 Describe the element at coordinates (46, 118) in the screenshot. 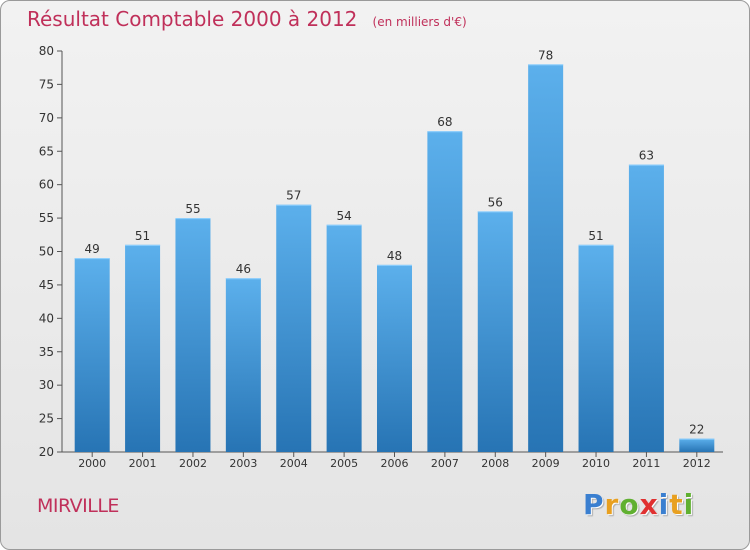

I see `y-tick-label: 70` at that location.